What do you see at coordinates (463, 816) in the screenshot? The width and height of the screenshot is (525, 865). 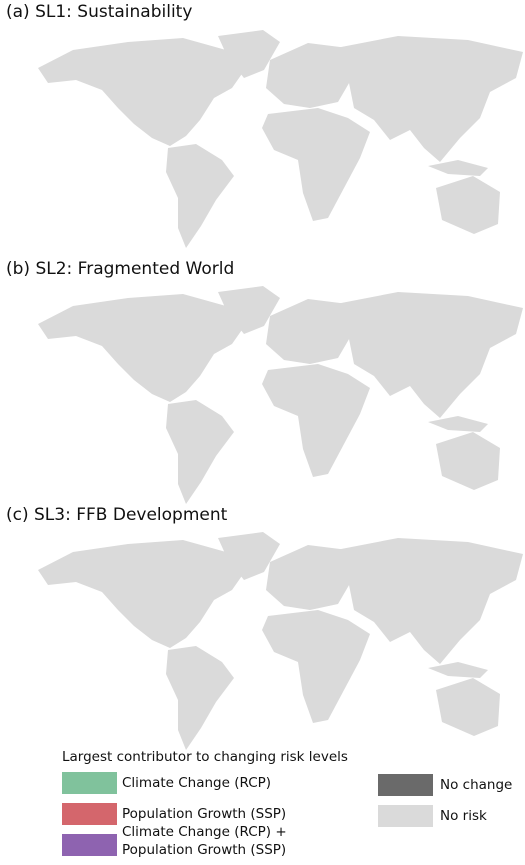 I see `legend-label: No risk` at bounding box center [463, 816].